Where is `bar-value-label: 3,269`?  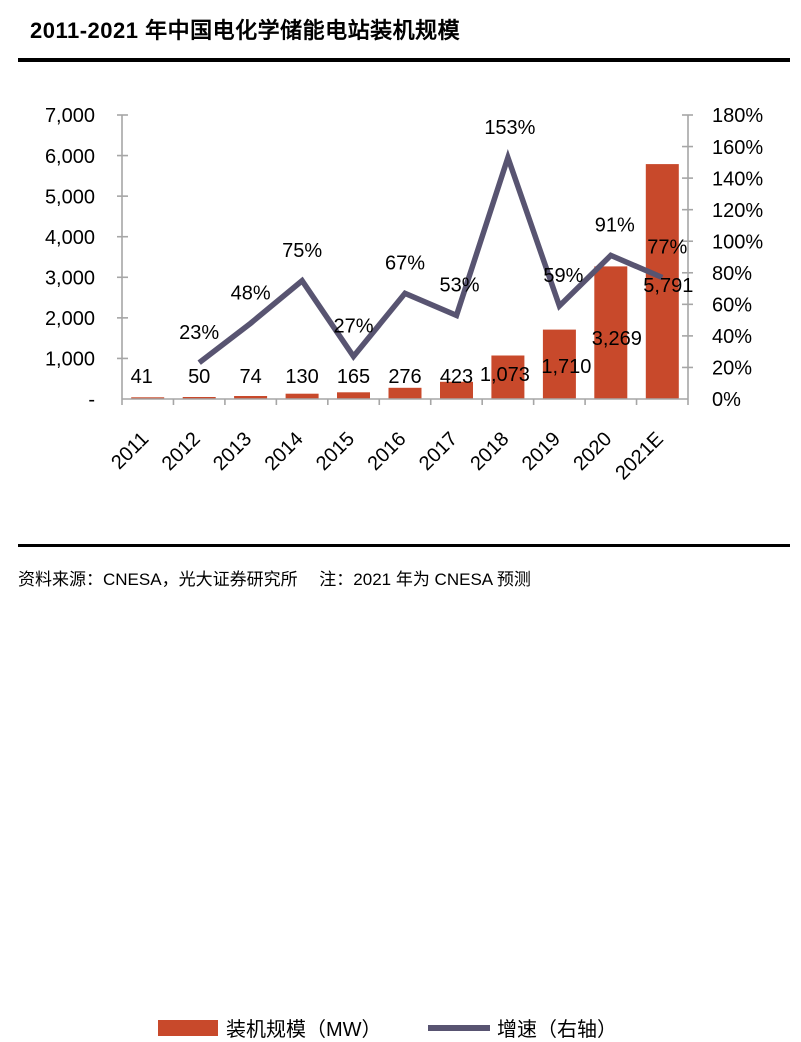
bar-value-label: 3,269 is located at coordinates (617, 339).